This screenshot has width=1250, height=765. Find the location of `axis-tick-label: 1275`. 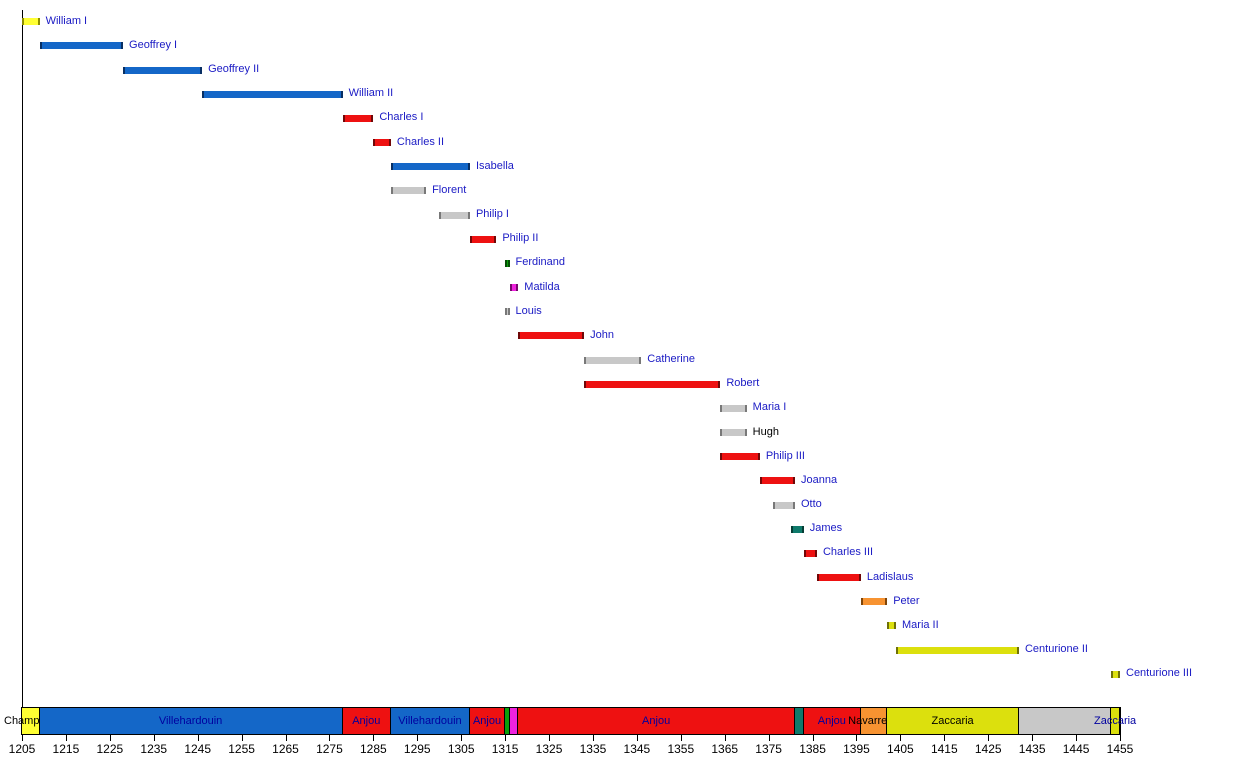

axis-tick-label: 1275 is located at coordinates (329, 749).